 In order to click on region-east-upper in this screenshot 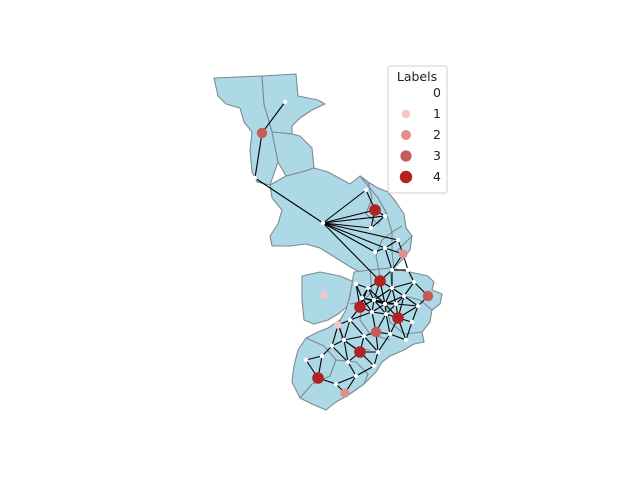, I will do `click(386, 222)`.